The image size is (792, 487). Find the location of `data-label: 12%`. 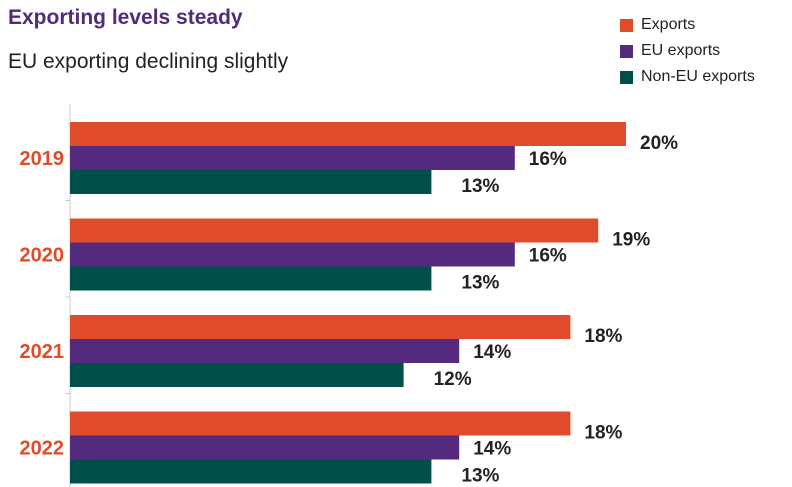

data-label: 12% is located at coordinates (453, 379).